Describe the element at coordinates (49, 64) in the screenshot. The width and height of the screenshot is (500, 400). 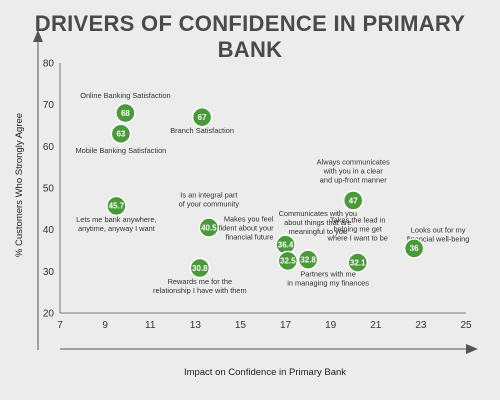
I see `y-tick-label: 80` at that location.